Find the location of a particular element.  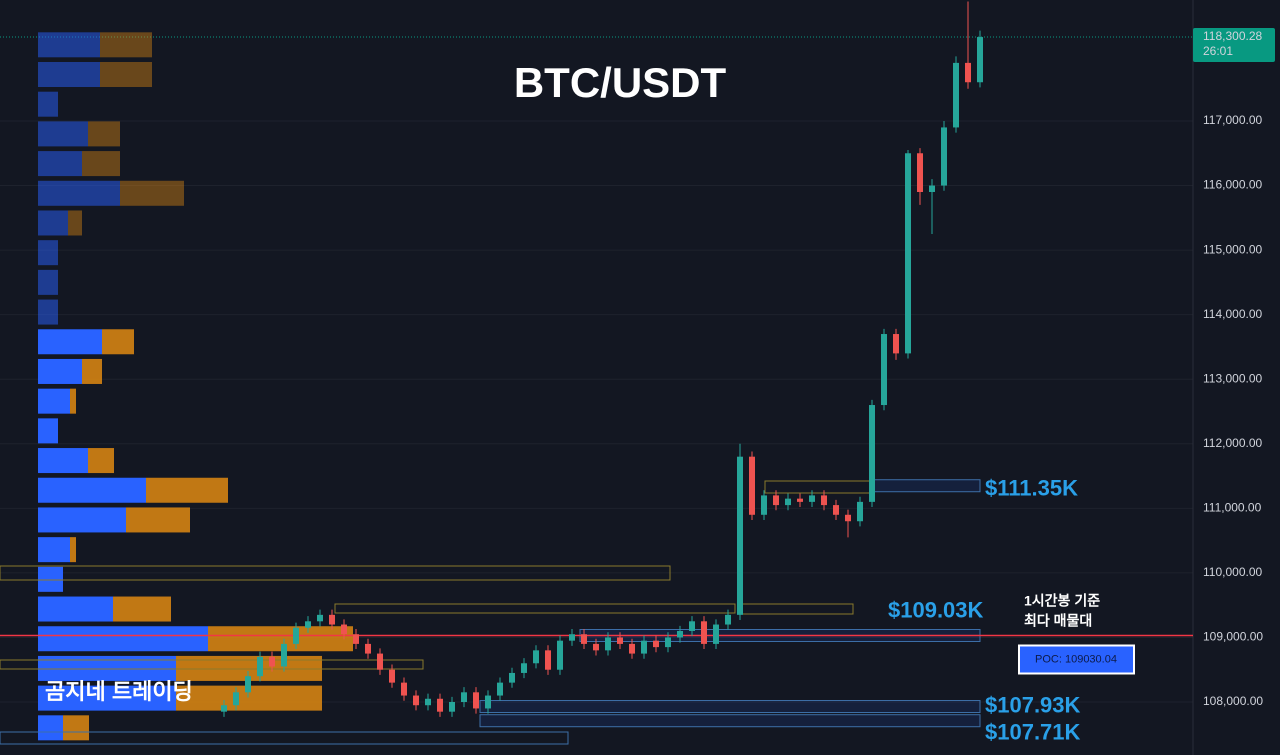

poc-note: 최다 매물대 is located at coordinates (1058, 621).